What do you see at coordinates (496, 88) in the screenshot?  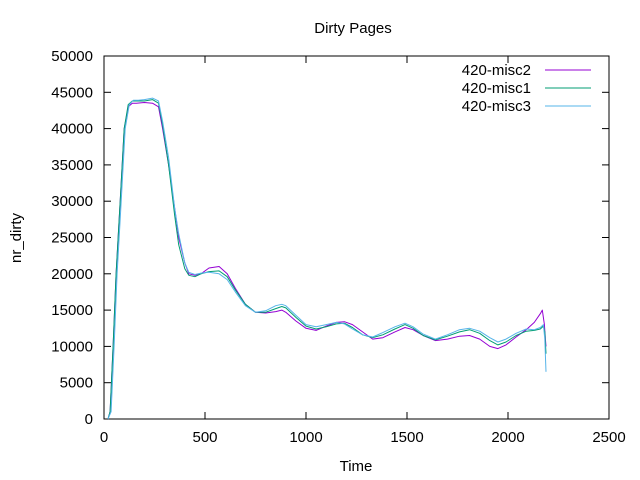 I see `legend-label: 420-misc1` at bounding box center [496, 88].